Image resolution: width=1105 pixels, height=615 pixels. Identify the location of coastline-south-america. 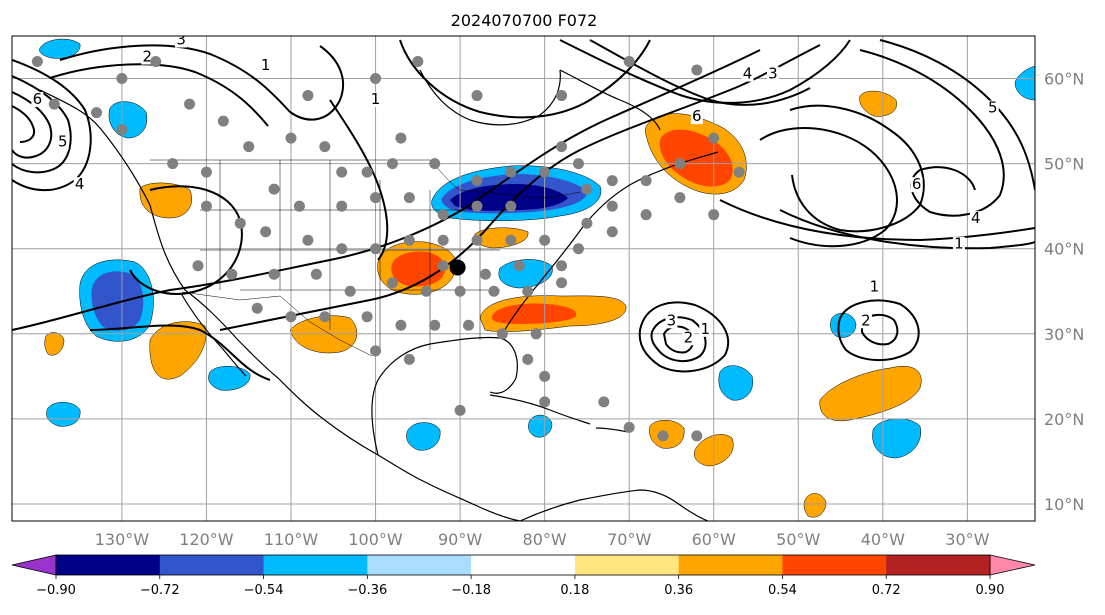
(614, 505).